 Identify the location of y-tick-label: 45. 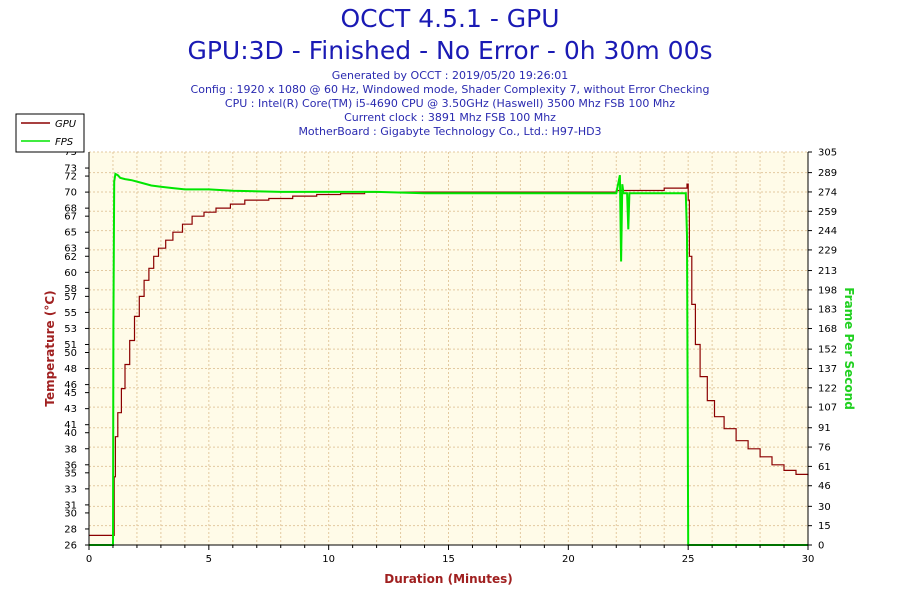
(70, 393).